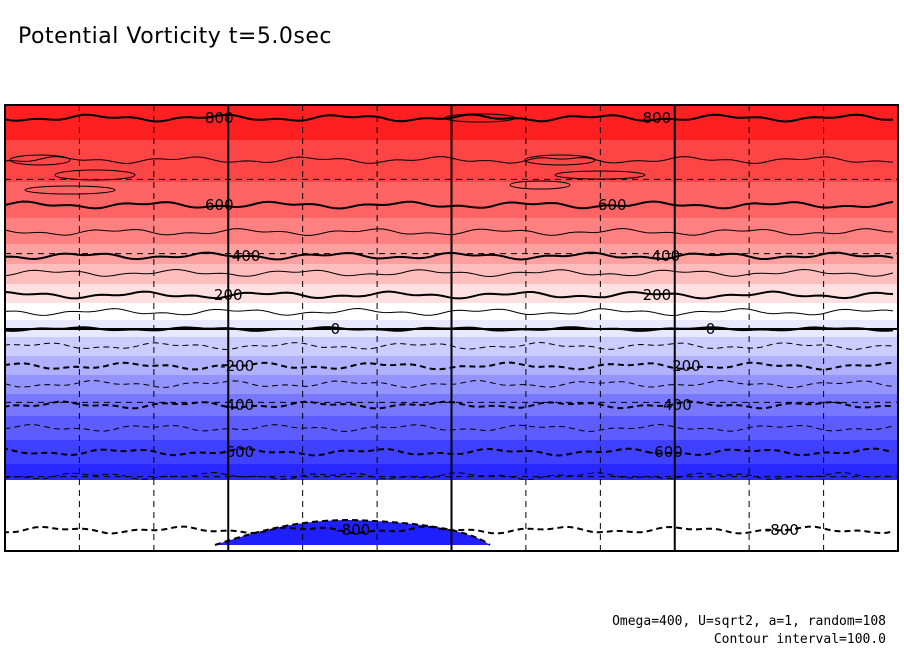 The image size is (904, 654). What do you see at coordinates (175, 36) in the screenshot?
I see `chart-title: Potential Vorticity t=5.0sec` at bounding box center [175, 36].